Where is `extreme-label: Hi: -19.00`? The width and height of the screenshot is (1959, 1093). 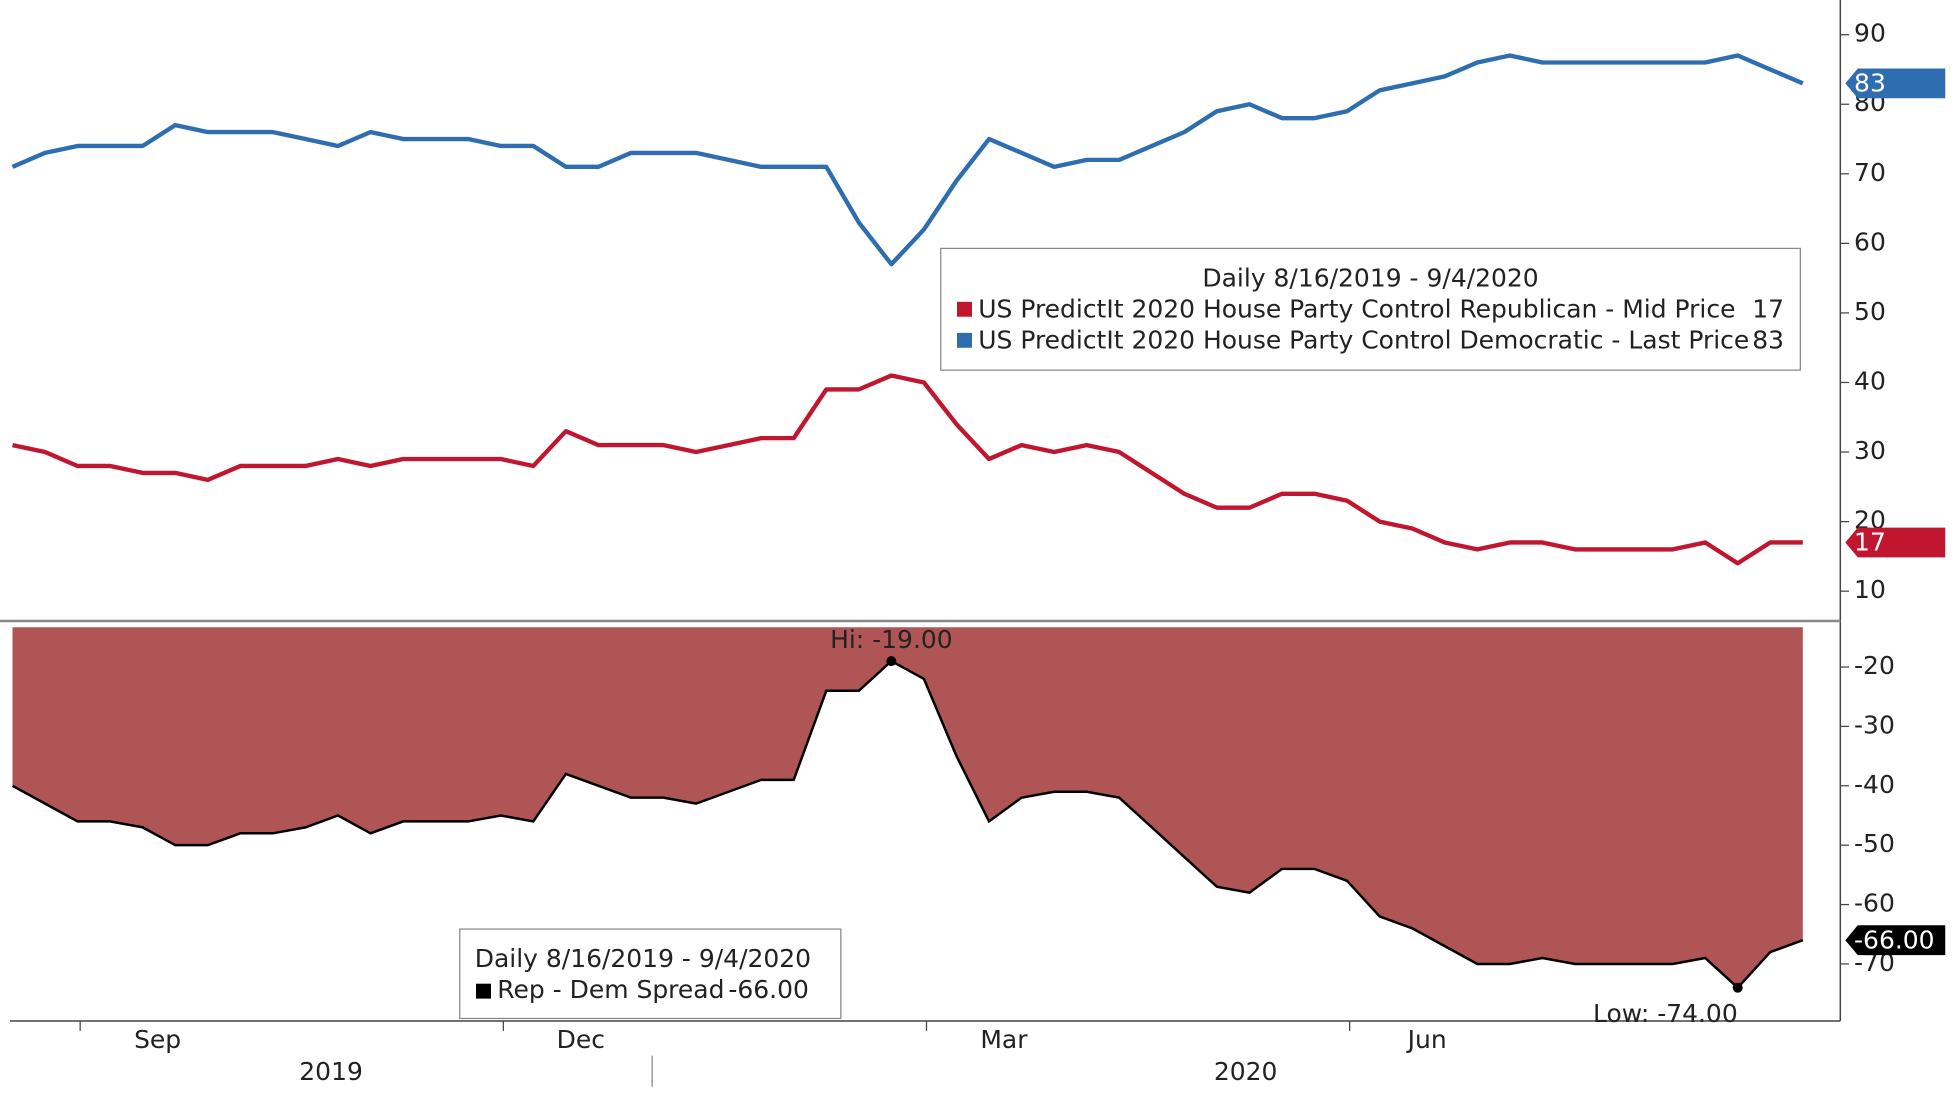
extreme-label: Hi: -19.00 is located at coordinates (891, 639).